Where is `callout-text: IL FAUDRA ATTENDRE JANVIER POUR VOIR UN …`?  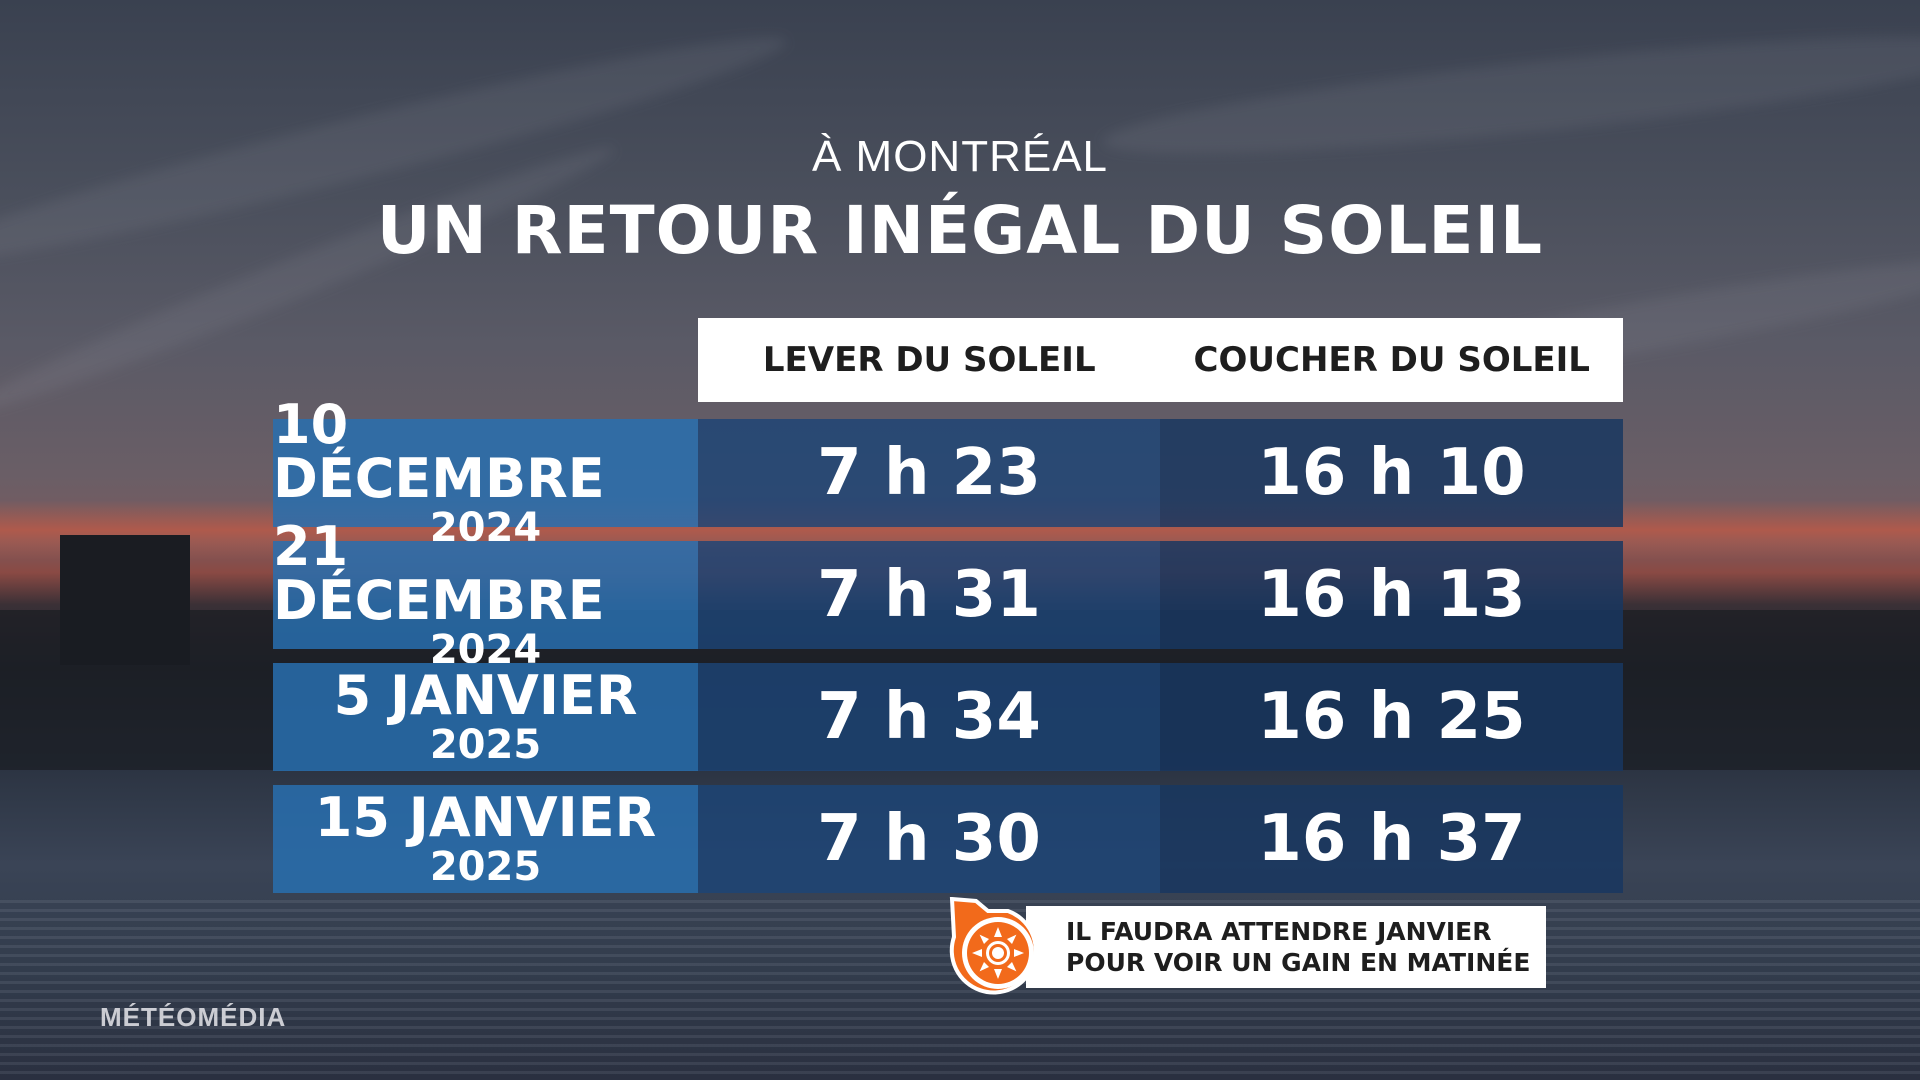 callout-text: IL FAUDRA ATTENDRE JANVIER POUR VOIR UN … is located at coordinates (1286, 947).